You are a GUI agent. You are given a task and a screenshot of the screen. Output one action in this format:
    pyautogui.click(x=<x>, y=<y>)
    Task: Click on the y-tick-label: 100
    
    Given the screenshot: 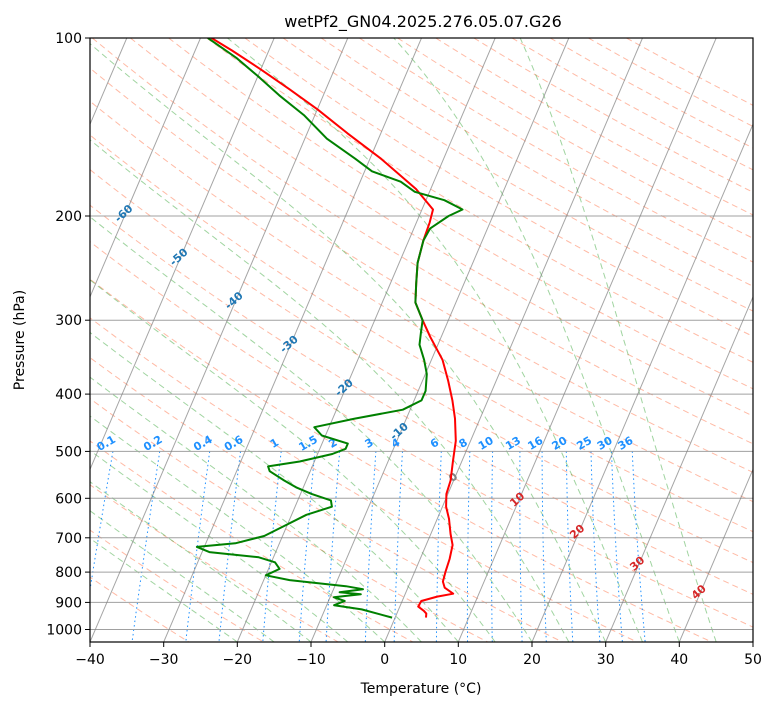 What is the action you would take?
    pyautogui.click(x=68, y=39)
    